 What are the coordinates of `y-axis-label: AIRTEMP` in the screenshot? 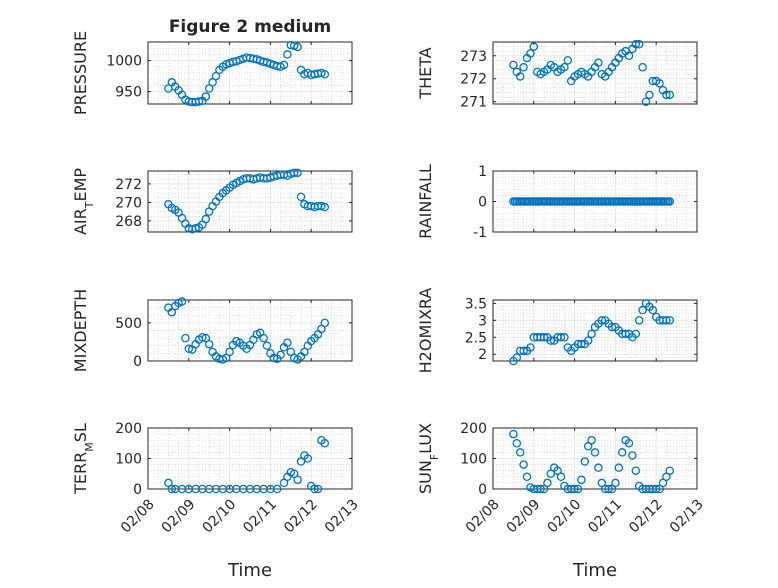 It's located at (83, 201).